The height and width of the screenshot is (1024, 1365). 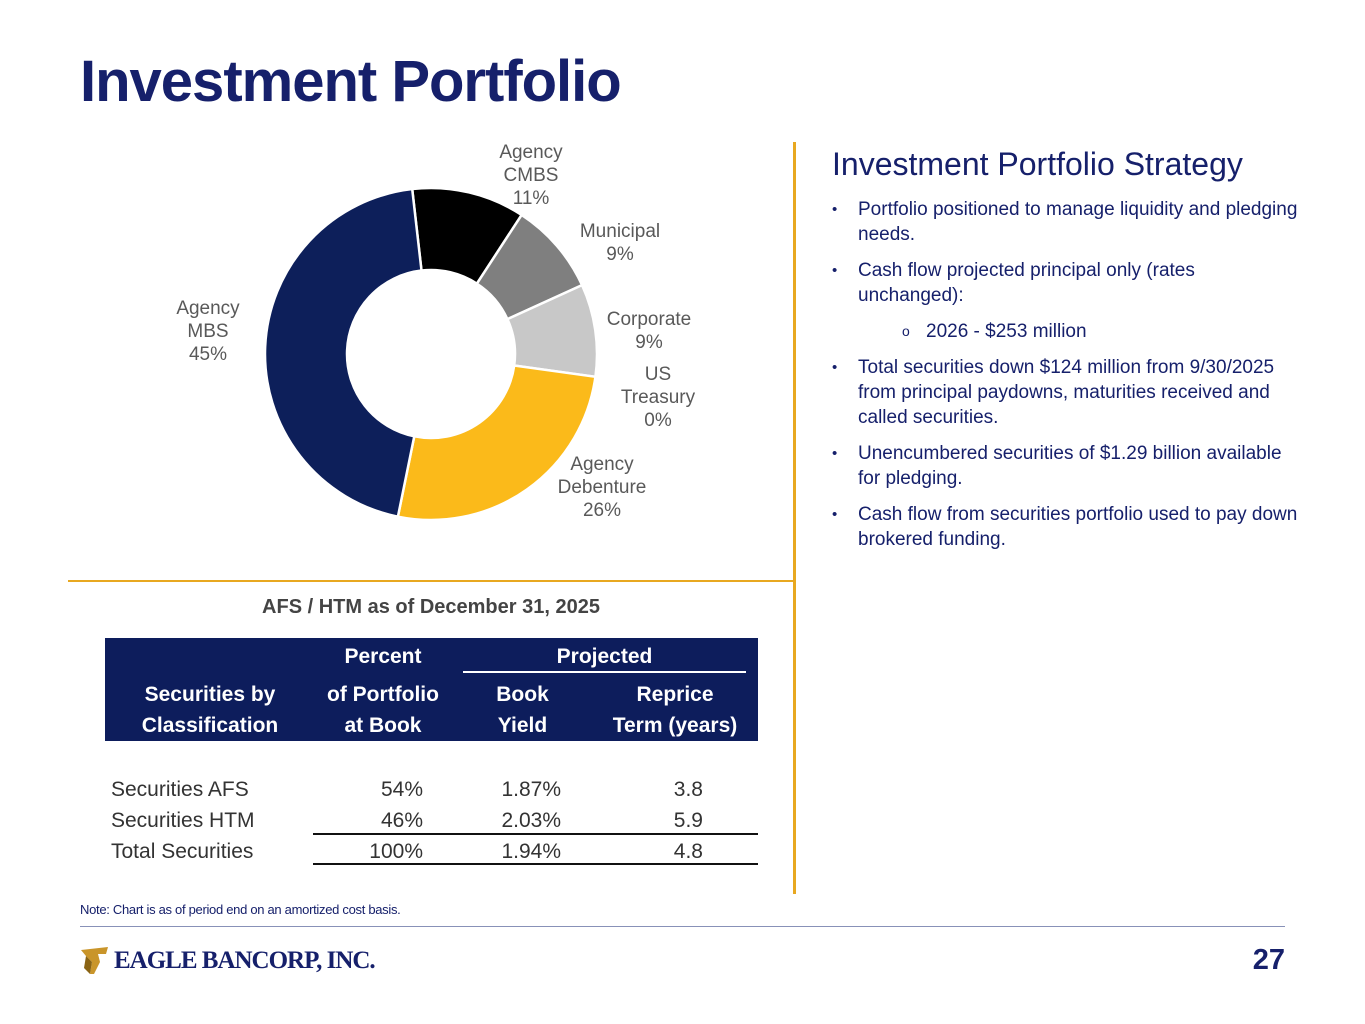 What do you see at coordinates (658, 397) in the screenshot?
I see `donut-label-us-treasury: US Treasury 0%` at bounding box center [658, 397].